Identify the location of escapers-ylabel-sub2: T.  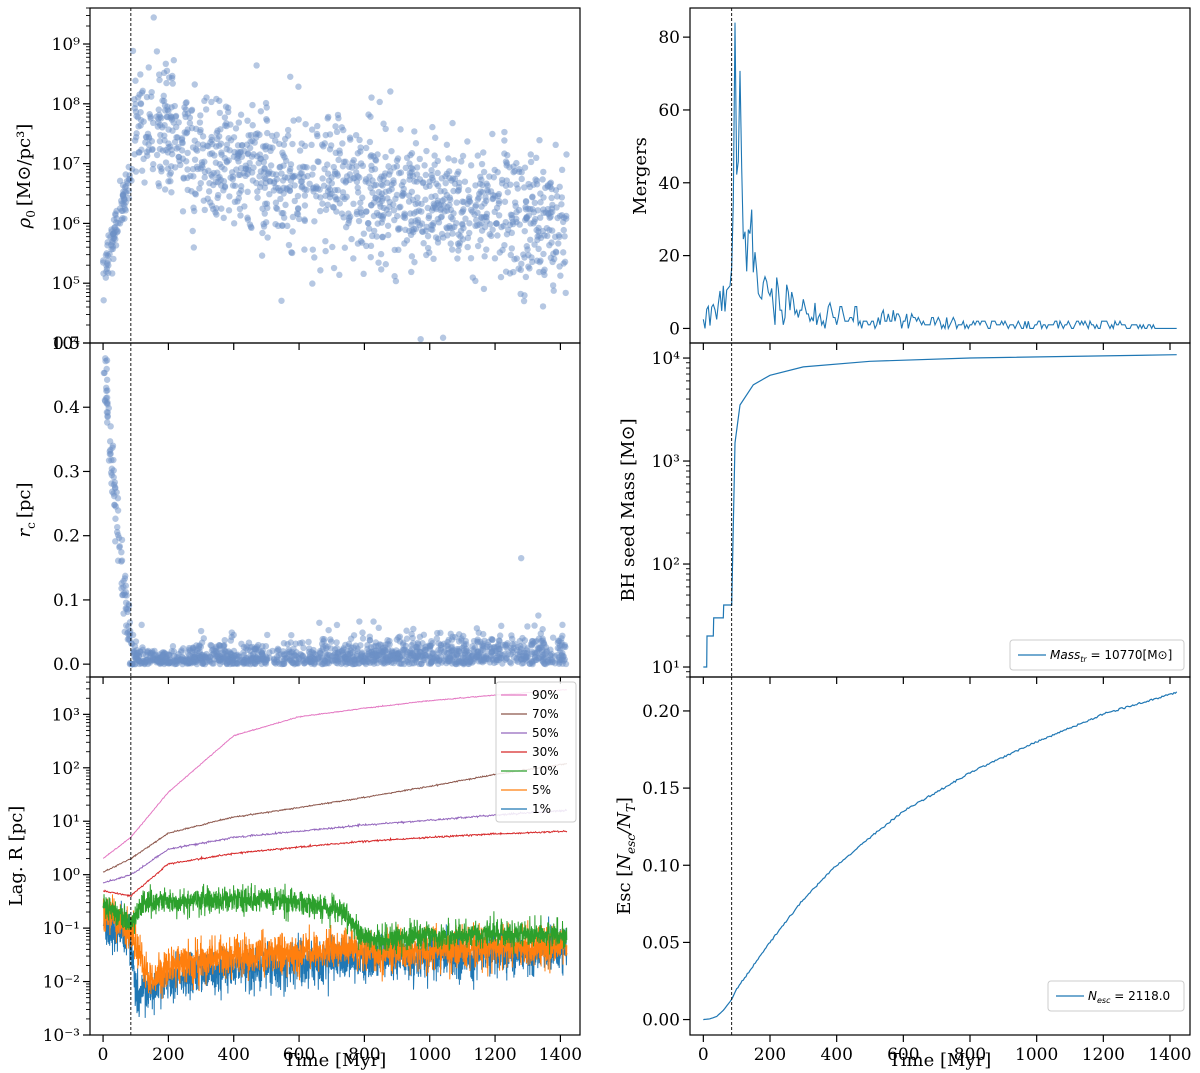
(631, 807).